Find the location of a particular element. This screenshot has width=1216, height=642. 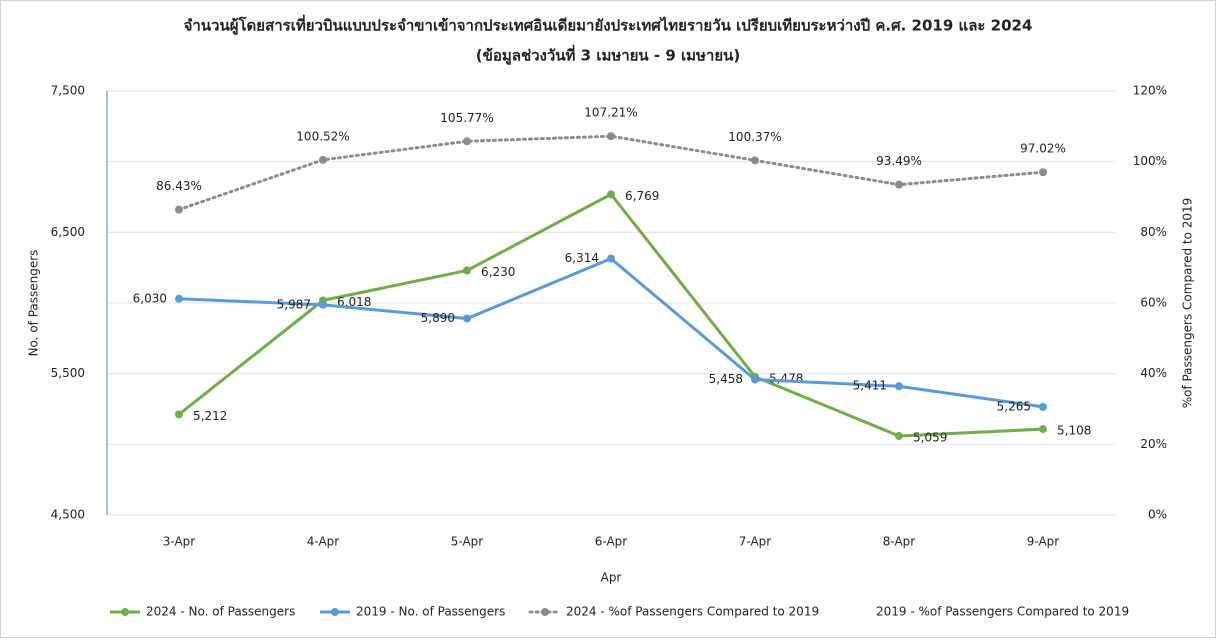

data-label: 5,458 is located at coordinates (726, 379).